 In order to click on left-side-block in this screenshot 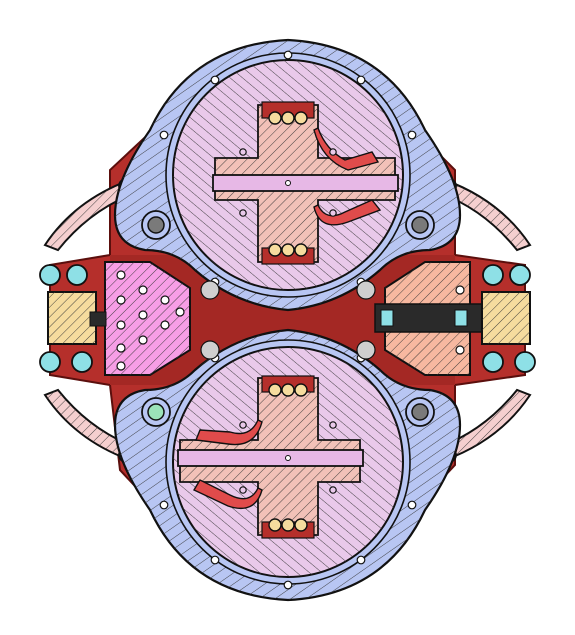, I will do `click(147, 318)`.